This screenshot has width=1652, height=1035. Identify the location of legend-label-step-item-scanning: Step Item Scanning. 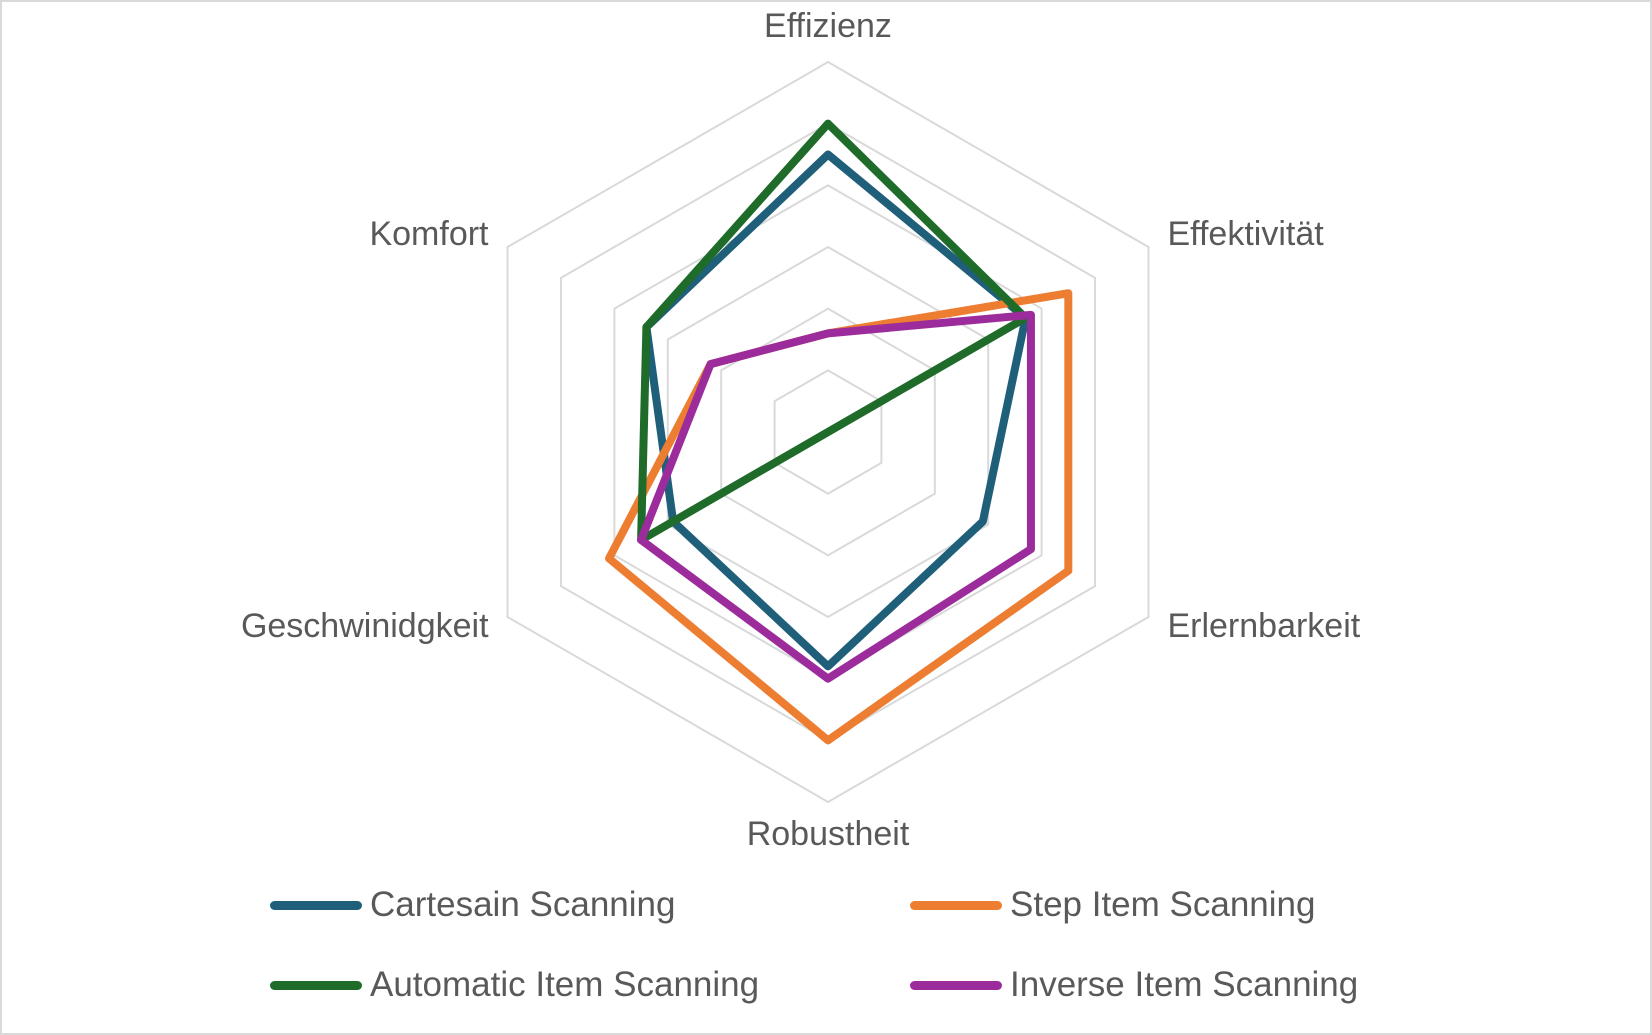
(1163, 904).